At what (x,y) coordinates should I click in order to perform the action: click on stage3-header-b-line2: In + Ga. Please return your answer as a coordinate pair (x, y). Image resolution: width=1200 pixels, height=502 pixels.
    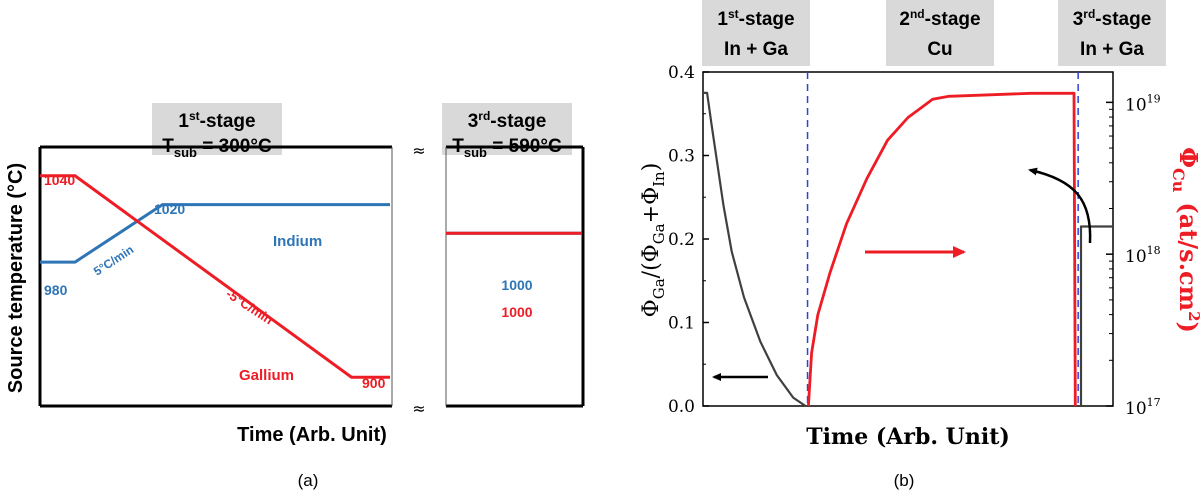
    Looking at the image, I should click on (1112, 49).